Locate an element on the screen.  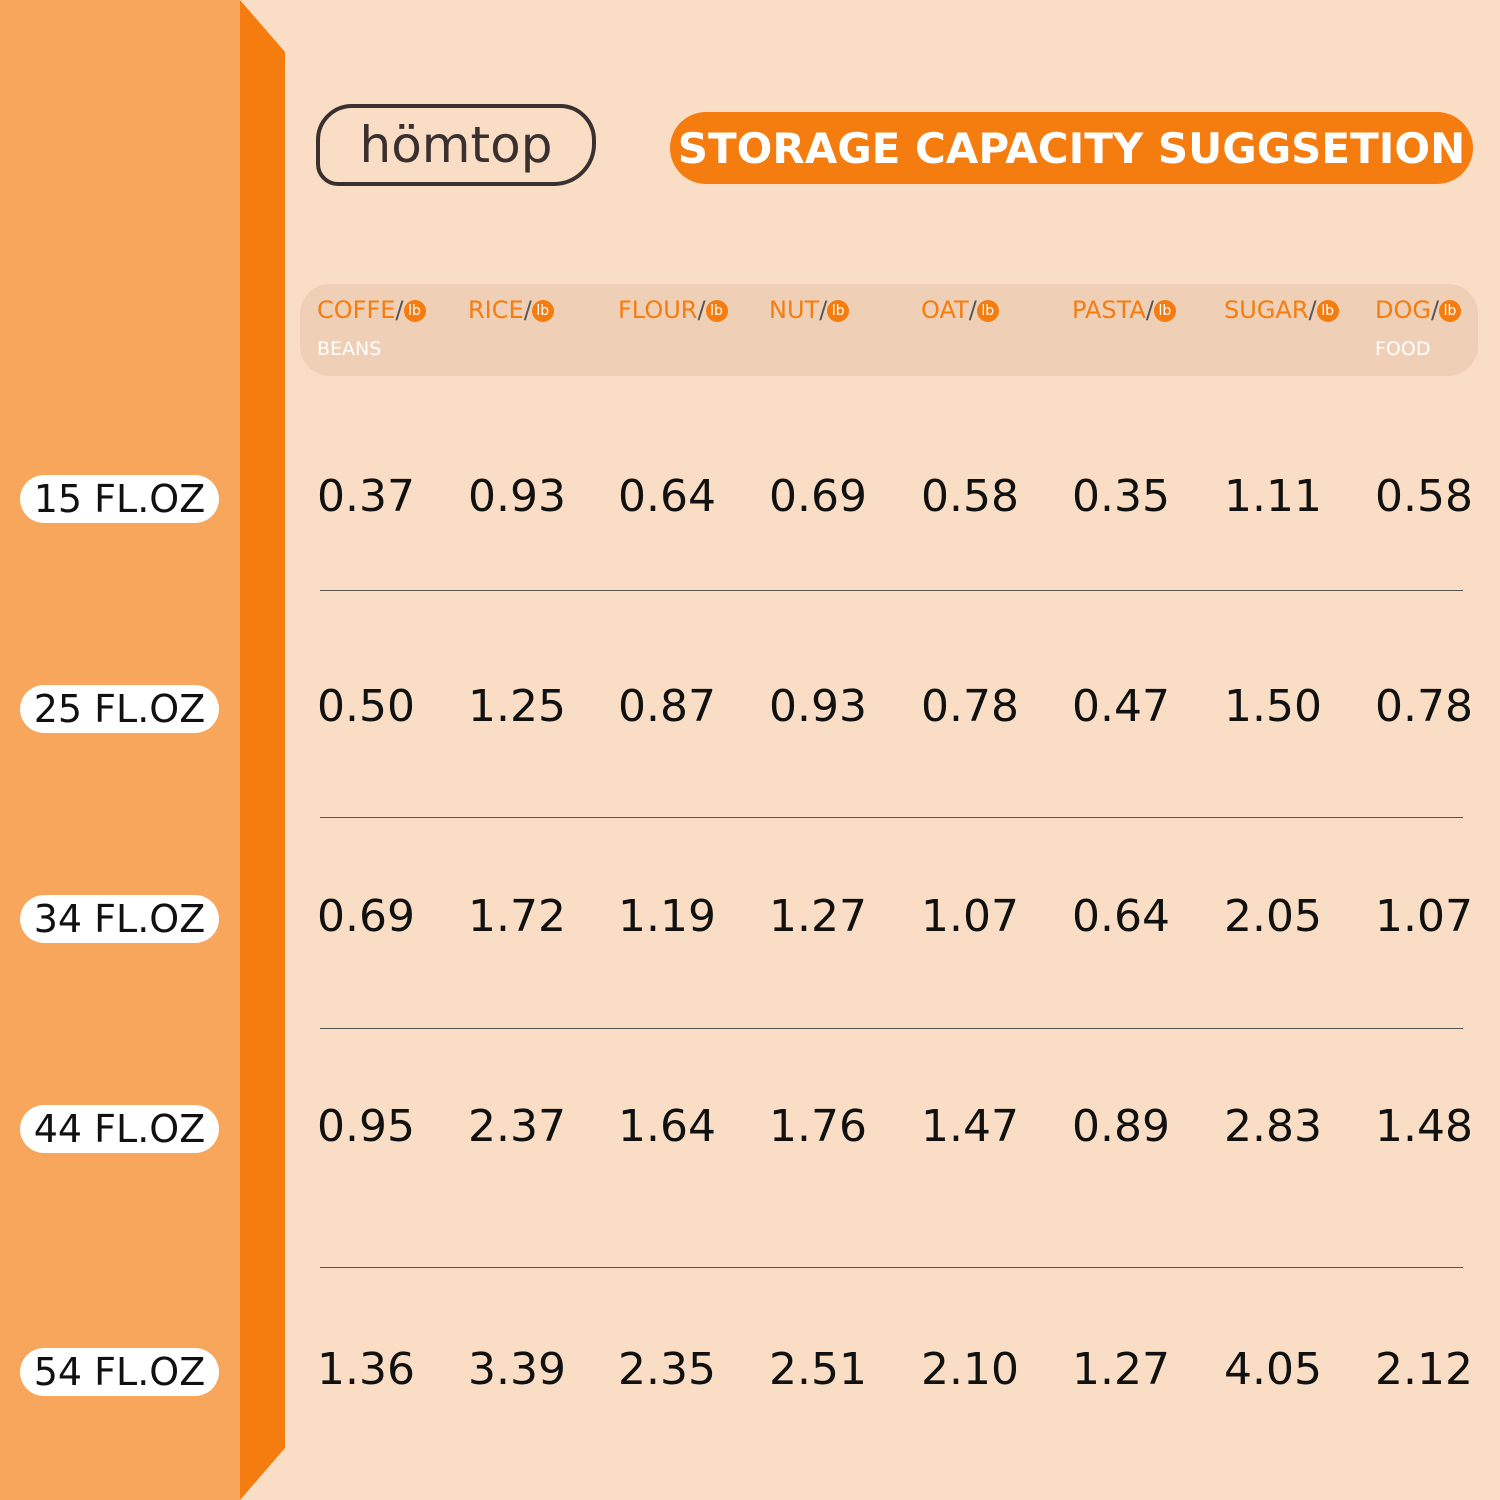
column-name: RICE is located at coordinates (496, 310).